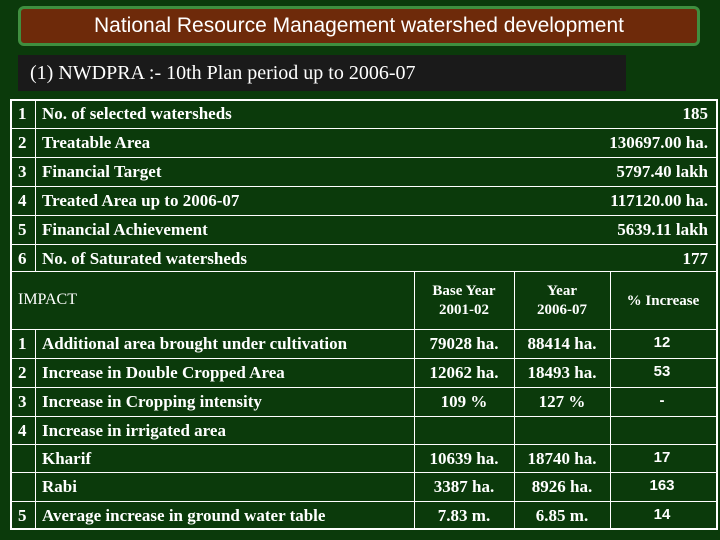  What do you see at coordinates (663, 301) in the screenshot?
I see `column-header-percent-increase: % Increase` at bounding box center [663, 301].